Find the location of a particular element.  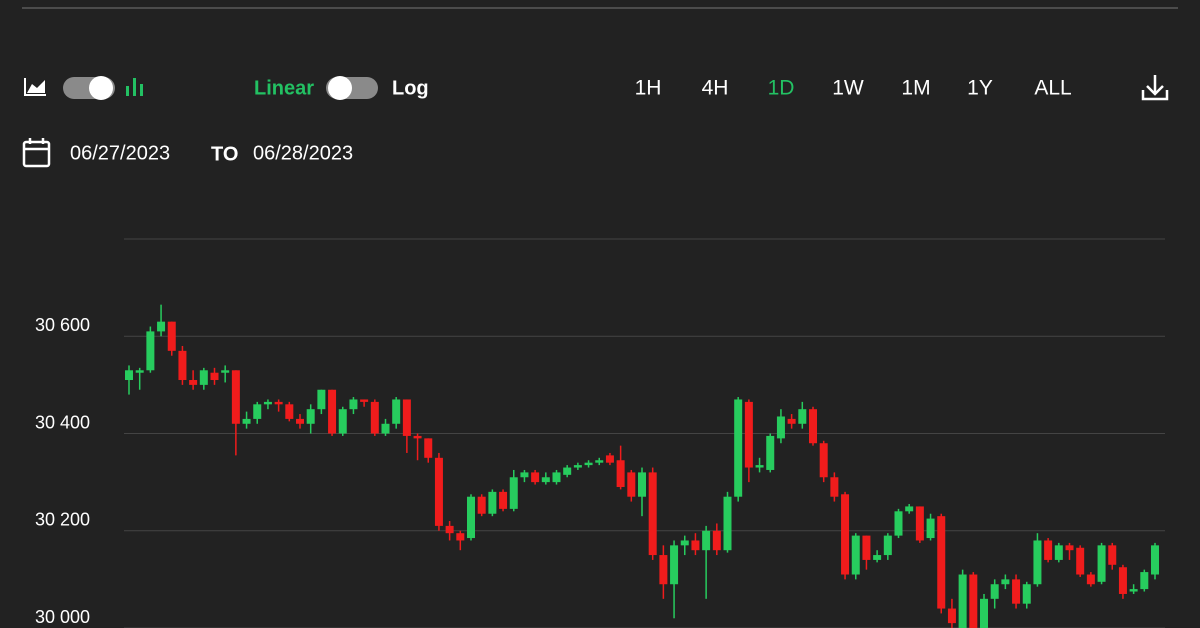

range-button: 1H is located at coordinates (648, 88).